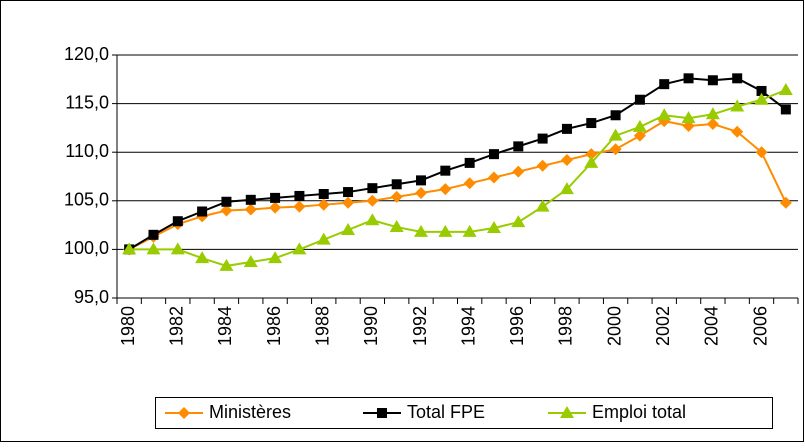 The image size is (805, 448). What do you see at coordinates (225, 326) in the screenshot?
I see `x-tick-label: 1984` at bounding box center [225, 326].